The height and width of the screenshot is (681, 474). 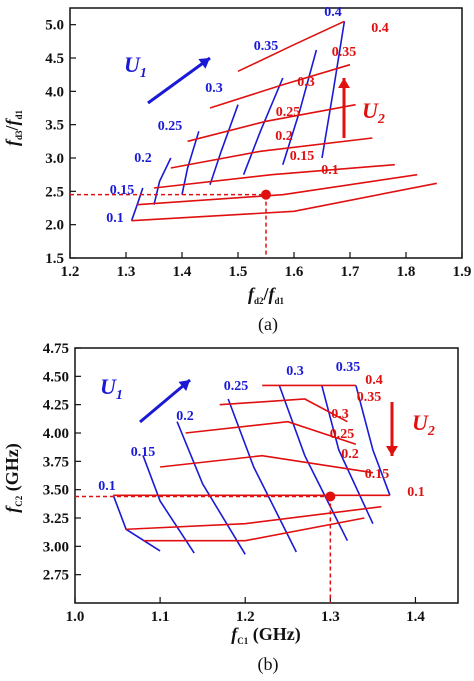 I want to click on y-tick-label: 4.25, so click(x=56, y=406).